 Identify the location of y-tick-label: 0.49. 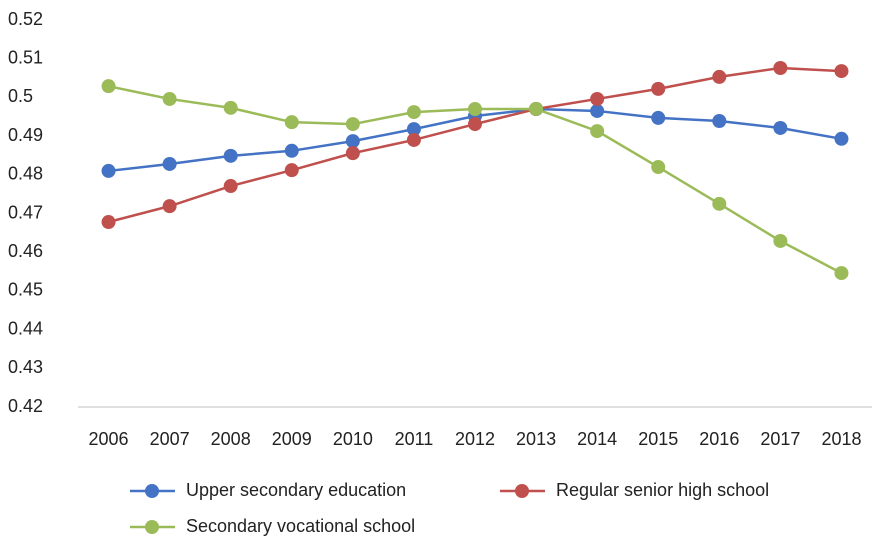
(25, 135).